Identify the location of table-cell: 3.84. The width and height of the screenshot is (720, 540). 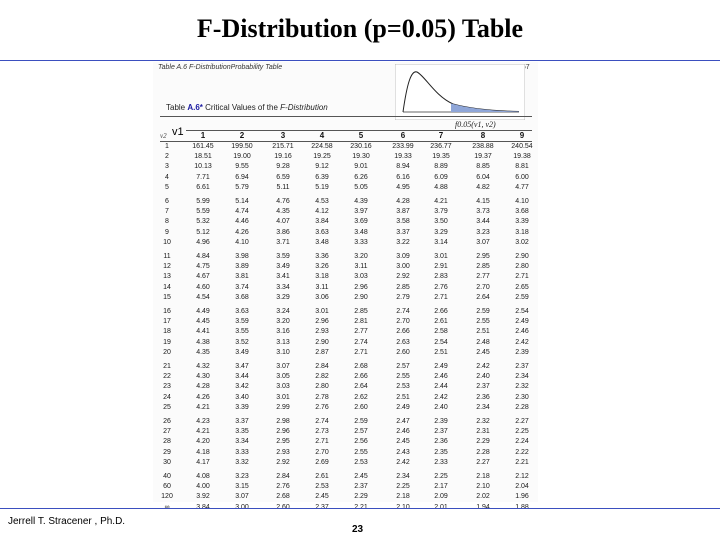
(322, 222).